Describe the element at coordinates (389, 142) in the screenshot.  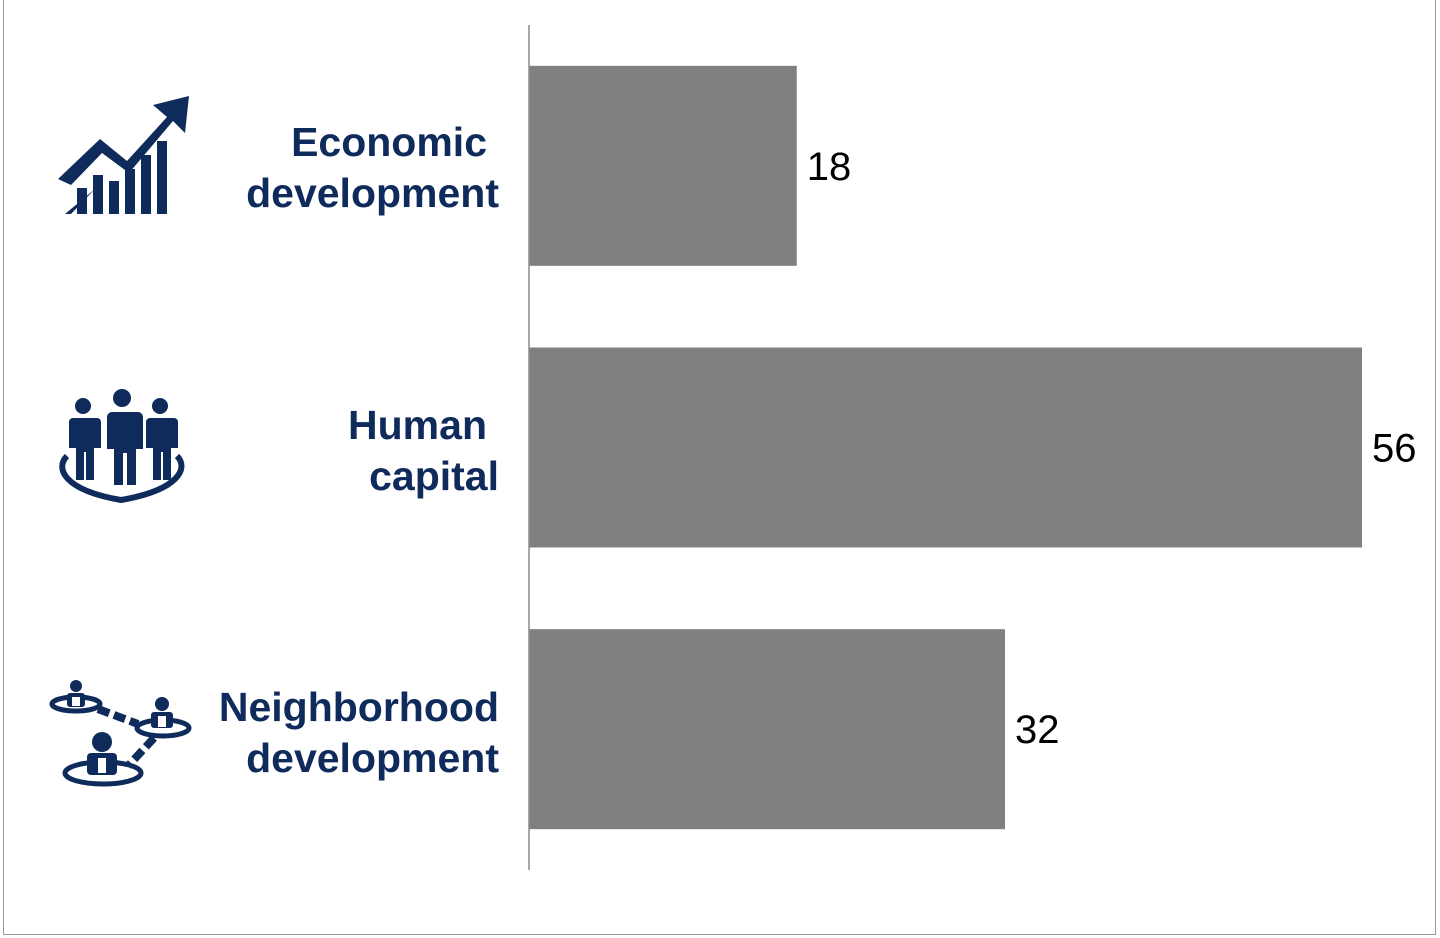
I see `category-label-line: Economic` at that location.